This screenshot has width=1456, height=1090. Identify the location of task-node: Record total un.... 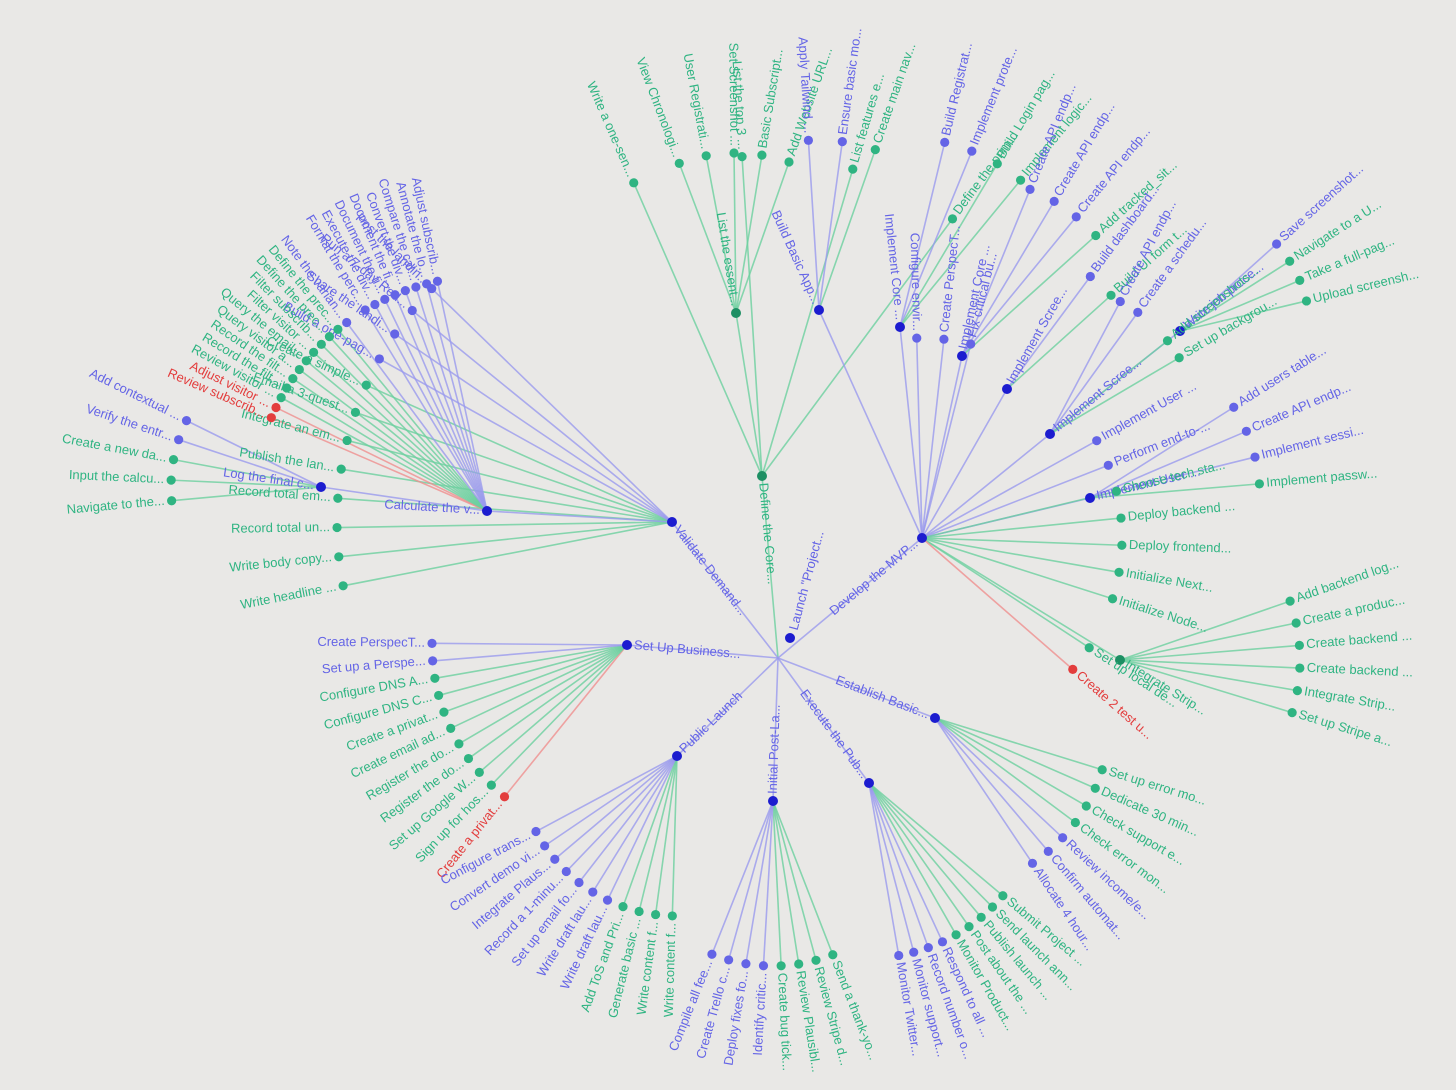
(286, 527).